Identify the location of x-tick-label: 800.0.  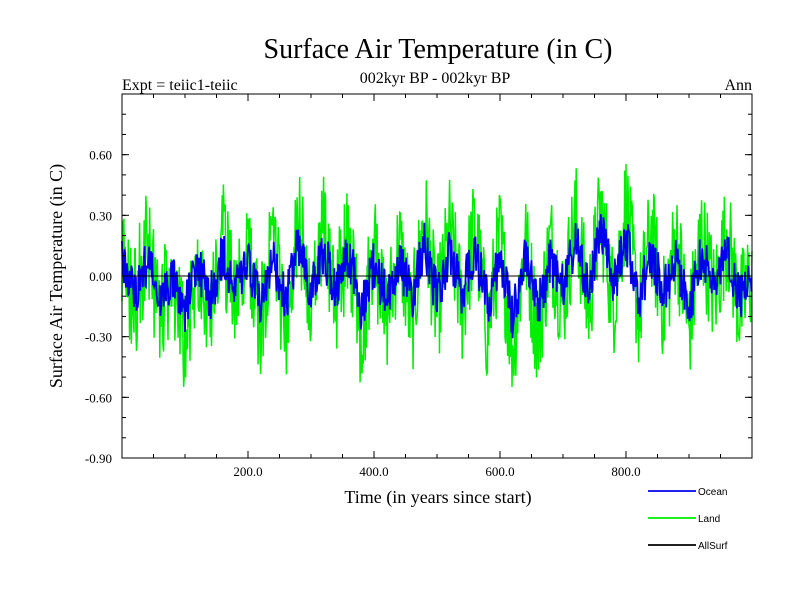
(625, 471).